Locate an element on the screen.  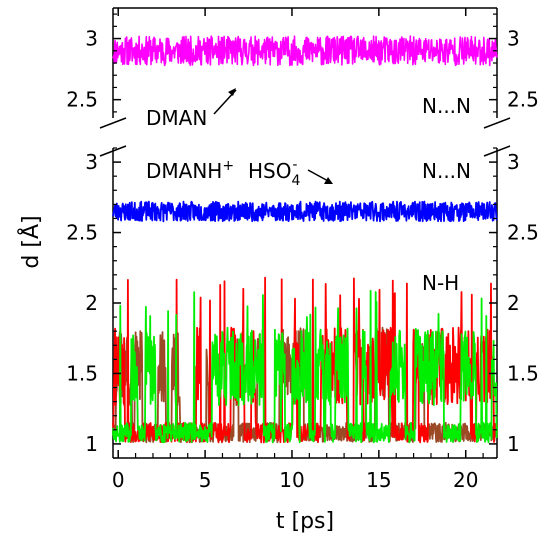
annotation-hso4-sup: - is located at coordinates (294, 165).